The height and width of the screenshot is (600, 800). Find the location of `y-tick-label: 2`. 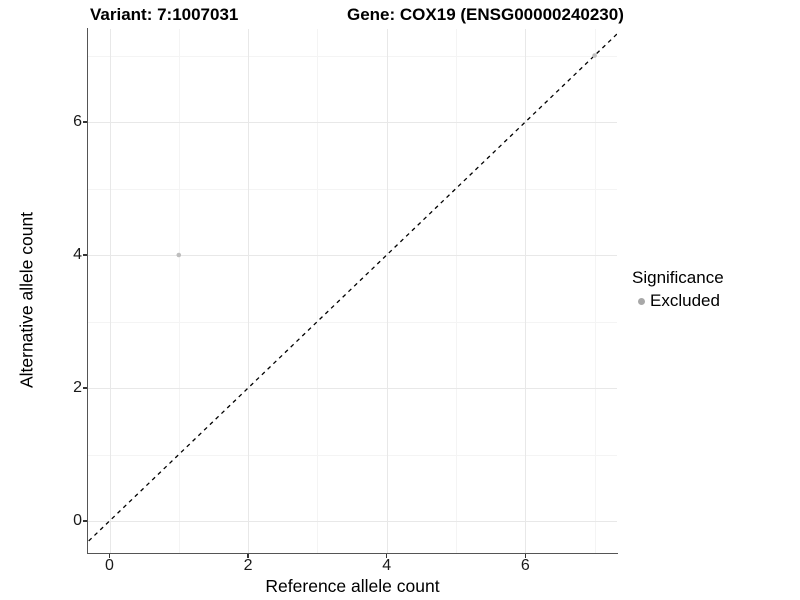

y-tick-label: 2 is located at coordinates (77, 387).